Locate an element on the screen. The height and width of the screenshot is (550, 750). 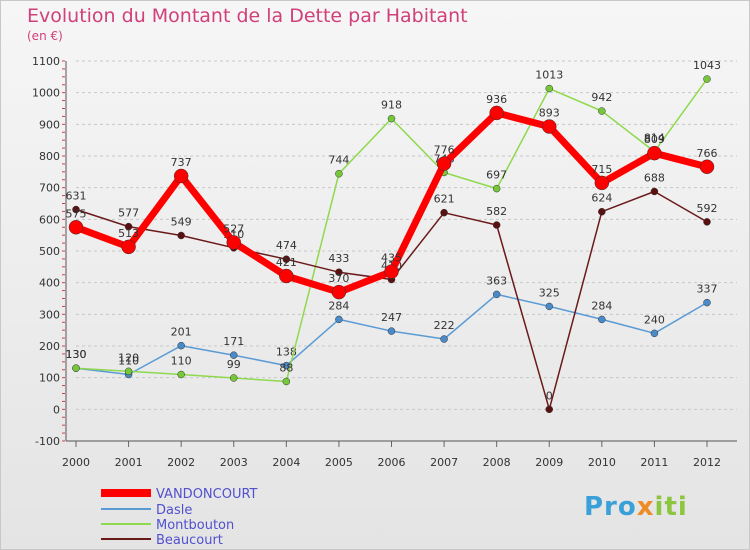
data-label-dasle: 138 is located at coordinates (286, 352).